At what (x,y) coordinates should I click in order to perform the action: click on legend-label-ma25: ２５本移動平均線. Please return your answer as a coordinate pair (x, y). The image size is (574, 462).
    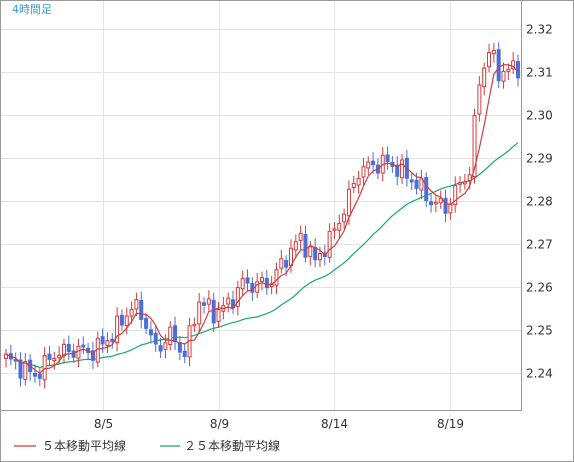
    Looking at the image, I should click on (232, 445).